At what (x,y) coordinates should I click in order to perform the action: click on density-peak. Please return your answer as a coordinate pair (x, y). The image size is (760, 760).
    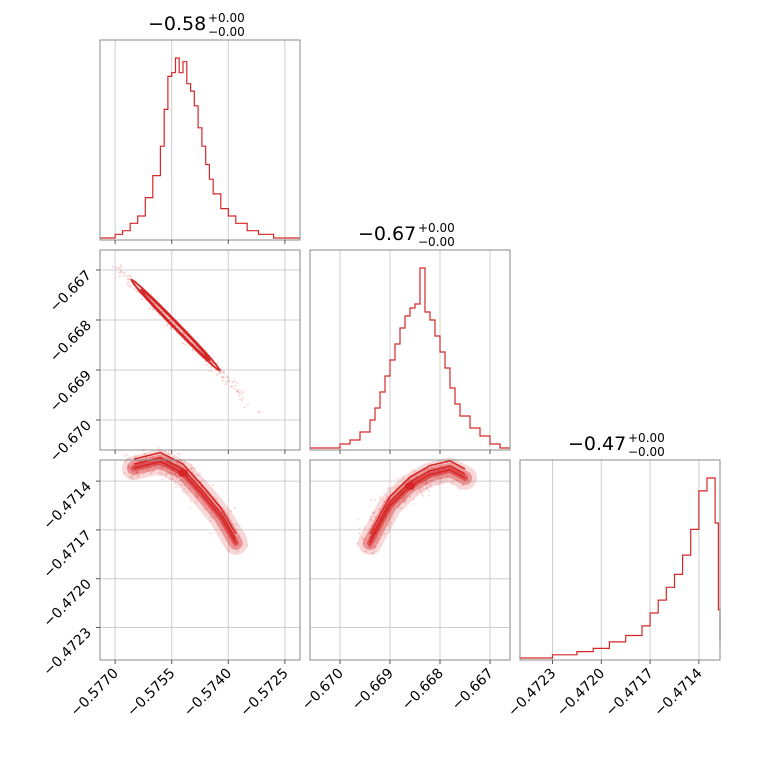
    Looking at the image, I should click on (410, 486).